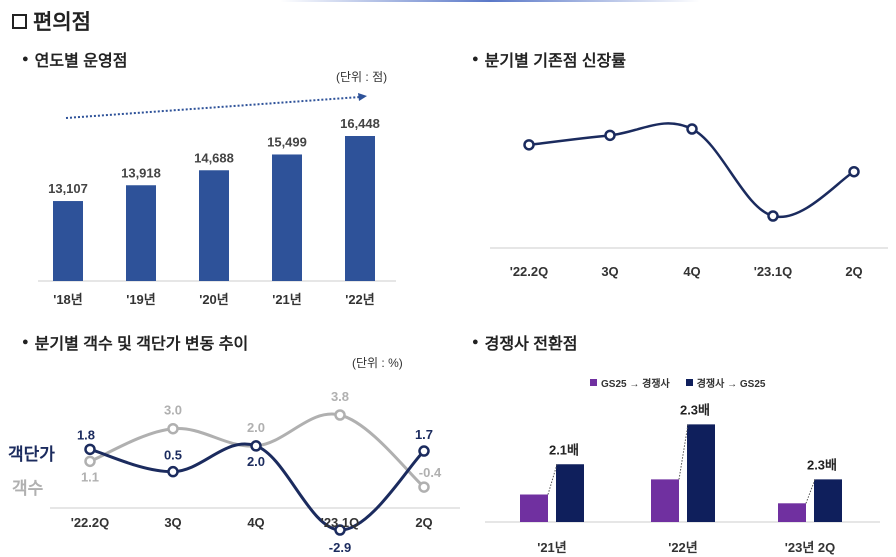 This screenshot has width=896, height=557. Describe the element at coordinates (430, 472) in the screenshot. I see `data-label: -0.4` at that location.